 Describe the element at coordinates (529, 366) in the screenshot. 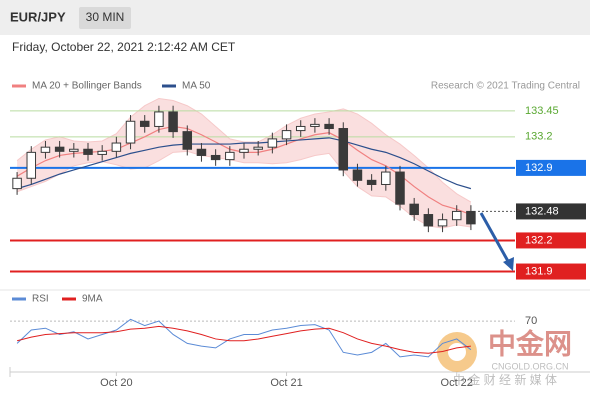

I see `watermark-site: CNGOLD.ORG.CN` at that location.